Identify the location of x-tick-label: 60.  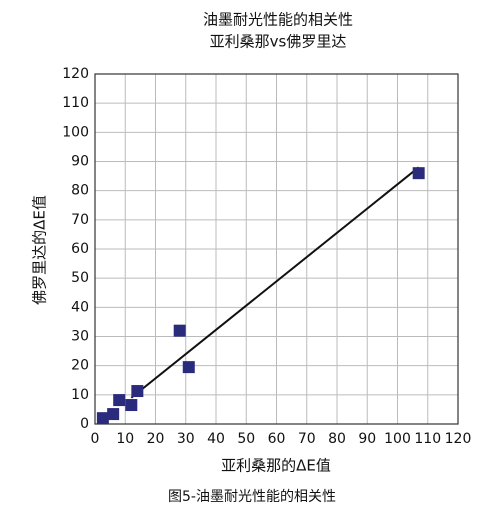
(277, 439).